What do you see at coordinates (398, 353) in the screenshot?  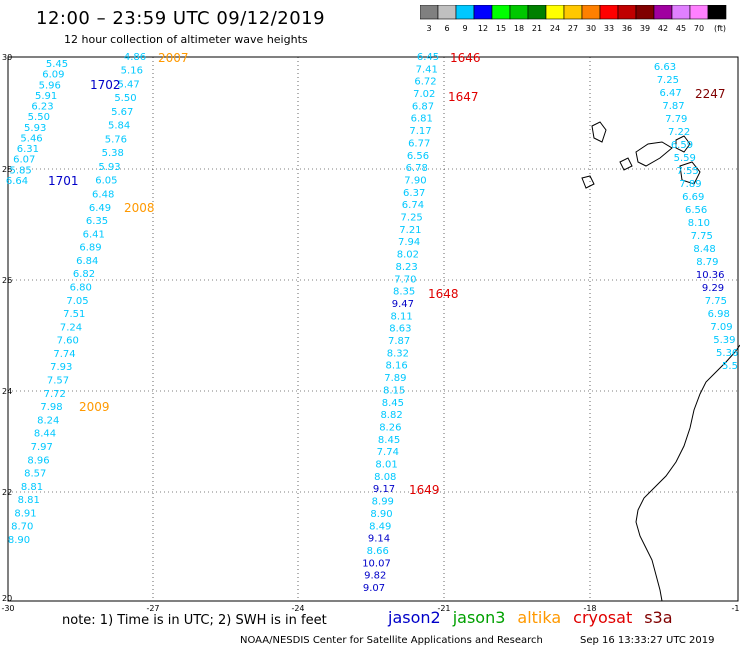 I see `swh-value: 8.32` at bounding box center [398, 353].